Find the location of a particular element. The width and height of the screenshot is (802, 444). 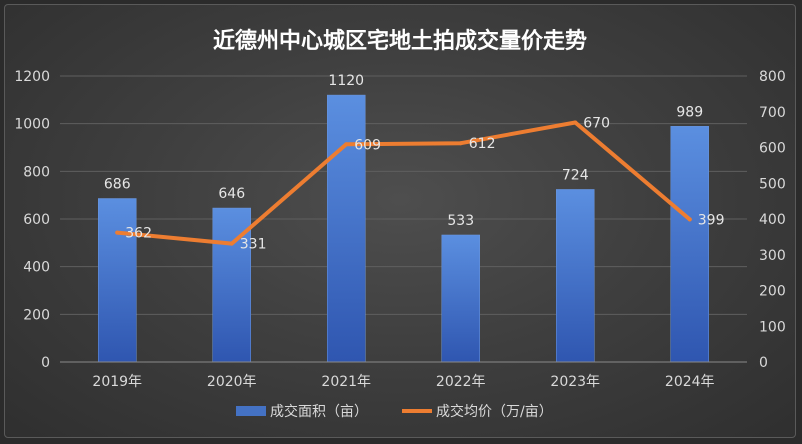

legend-swatch-bar is located at coordinates (251, 411).